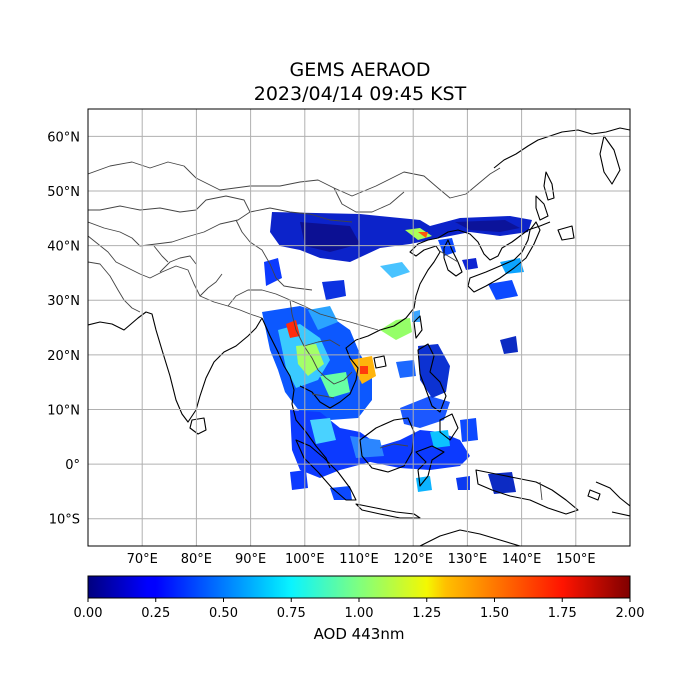 This screenshot has width=700, height=700. I want to click on lat-tick-label: 10°S, so click(64, 520).